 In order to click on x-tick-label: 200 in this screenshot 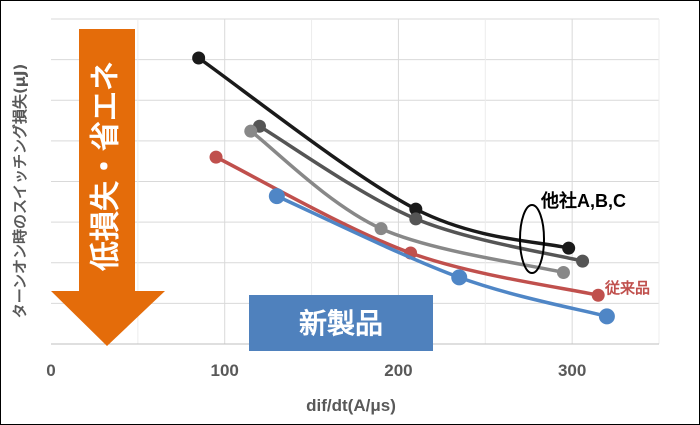, I will do `click(398, 370)`.